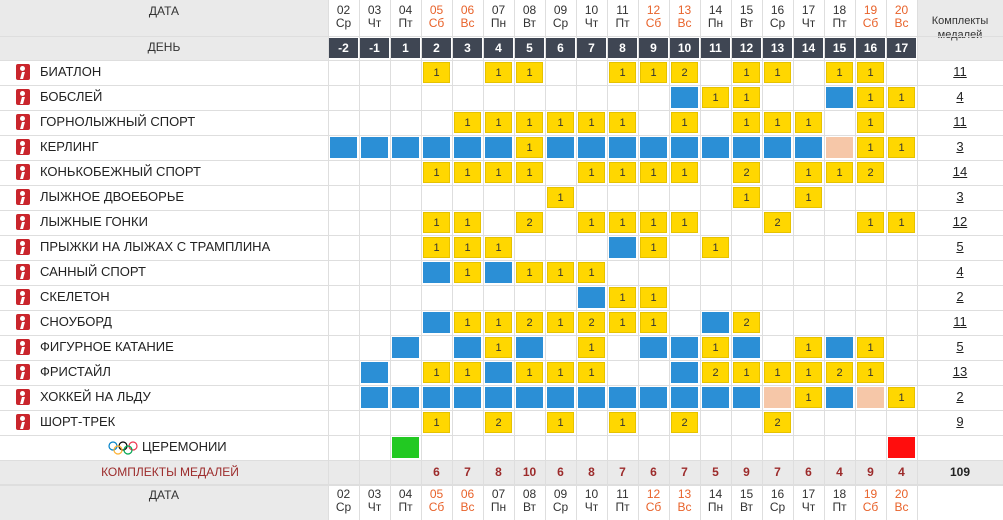 The width and height of the screenshot is (1003, 520). Describe the element at coordinates (164, 272) in the screenshot. I see `sport-row-label: САННЫЙ СПОРТ` at that location.